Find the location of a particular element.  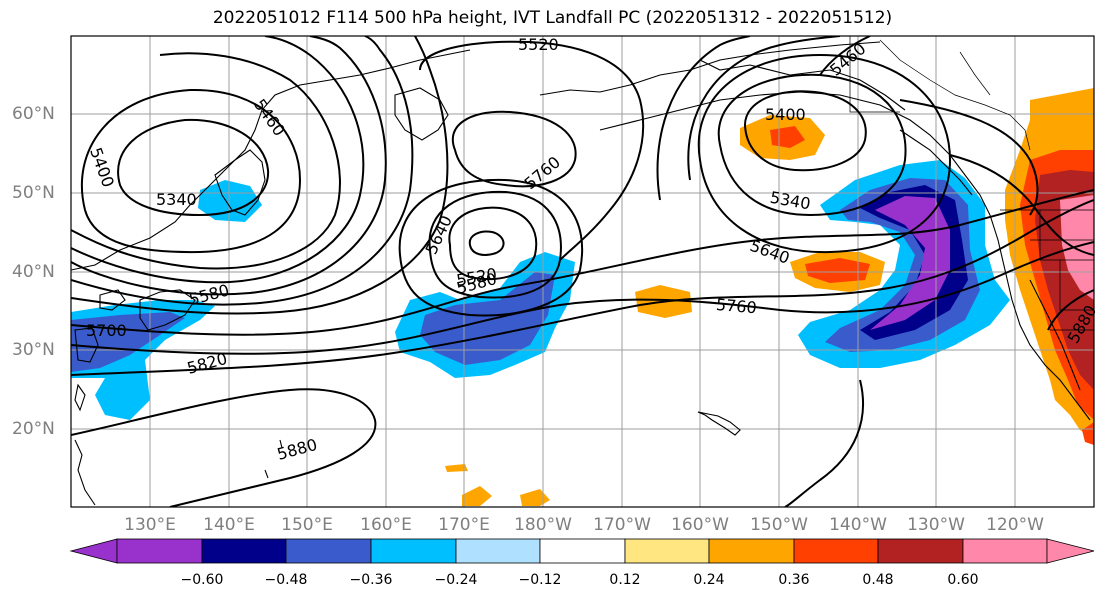

colorbar-tick-label: 0.60 is located at coordinates (963, 580).